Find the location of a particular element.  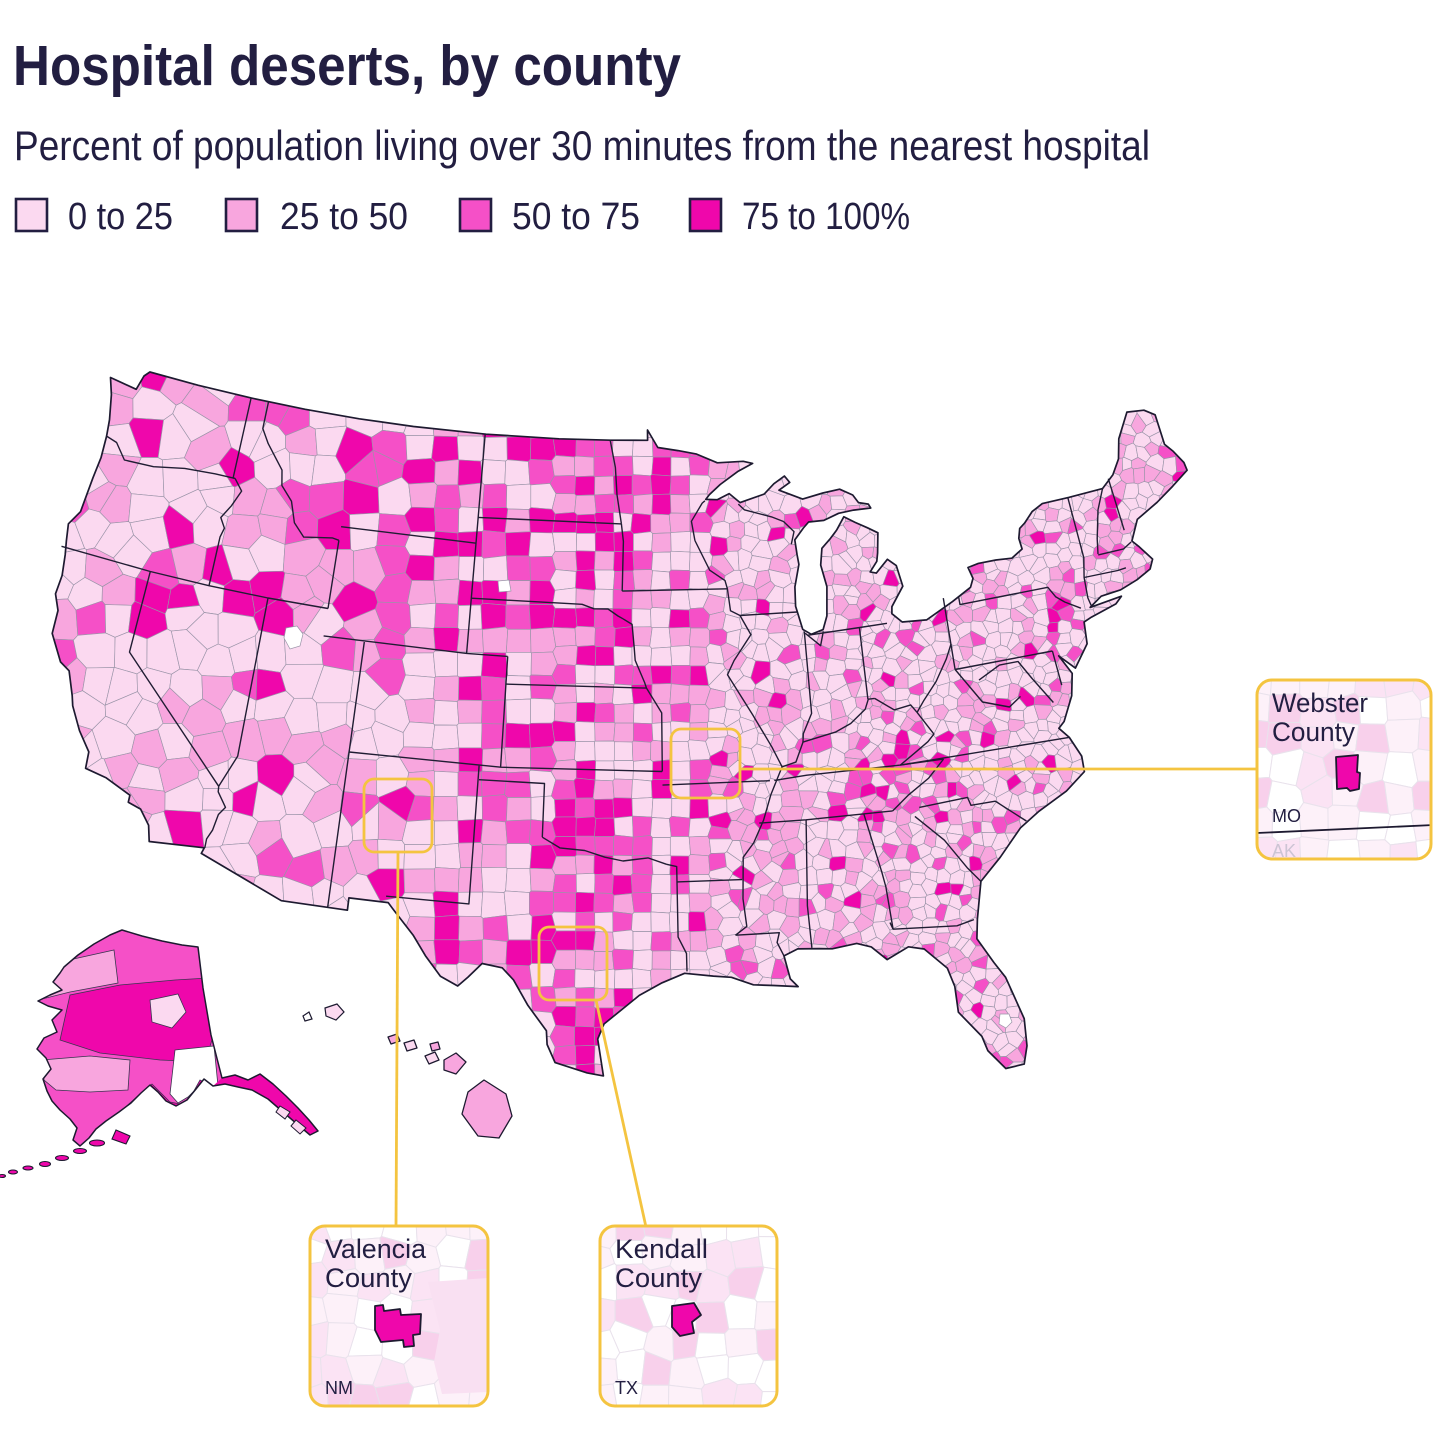

svg-text: 25 to 50 is located at coordinates (344, 217).